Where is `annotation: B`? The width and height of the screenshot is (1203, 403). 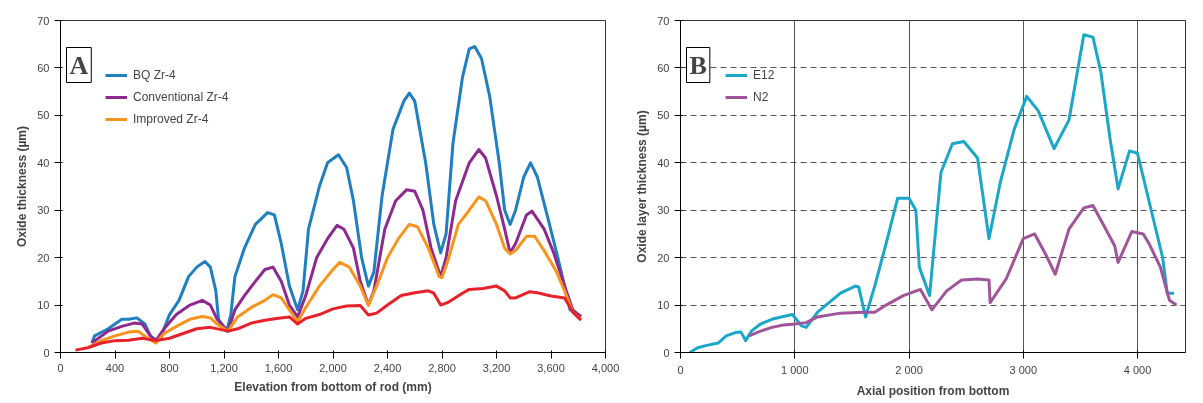
annotation: B is located at coordinates (698, 65).